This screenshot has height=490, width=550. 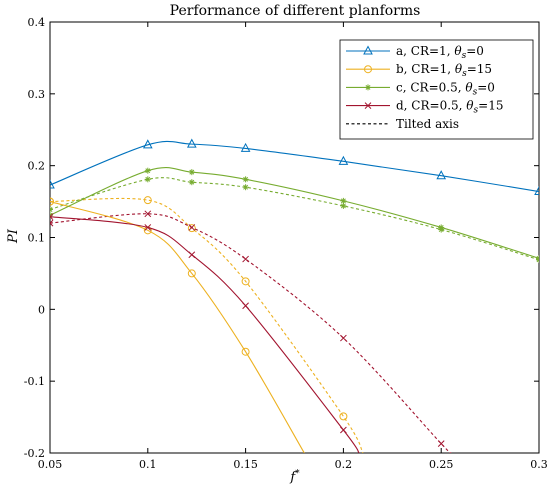 I want to click on legend-entry: Tilted axis, so click(x=402, y=124).